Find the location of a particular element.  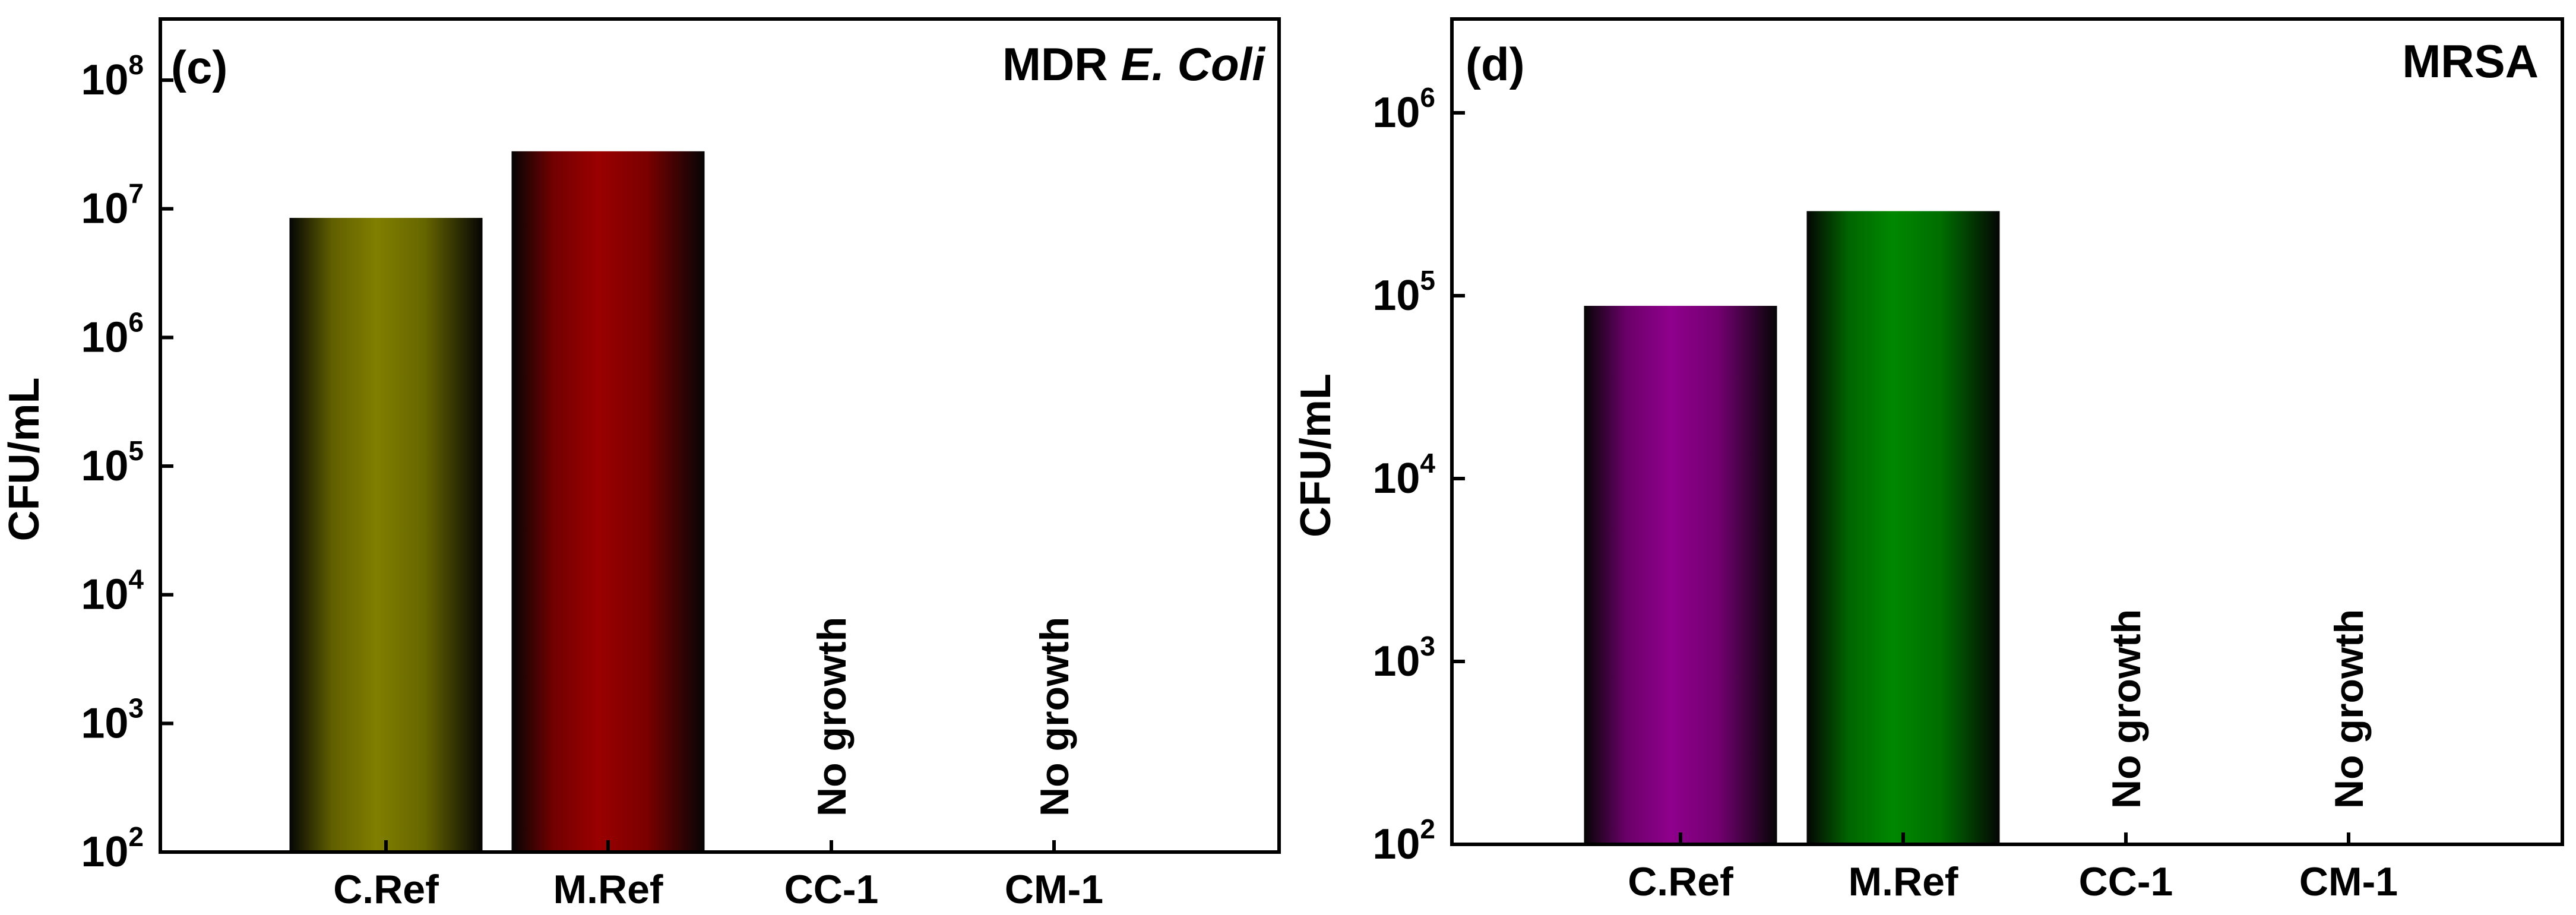

y-tick-label: 10⁸ is located at coordinates (112, 76).